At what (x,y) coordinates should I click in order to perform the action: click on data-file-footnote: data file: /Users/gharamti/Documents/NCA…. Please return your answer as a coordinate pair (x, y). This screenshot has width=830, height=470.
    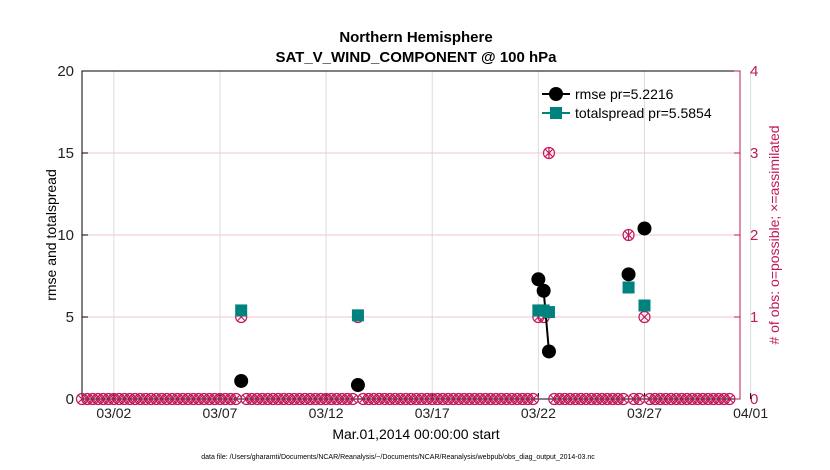
    Looking at the image, I should click on (398, 457).